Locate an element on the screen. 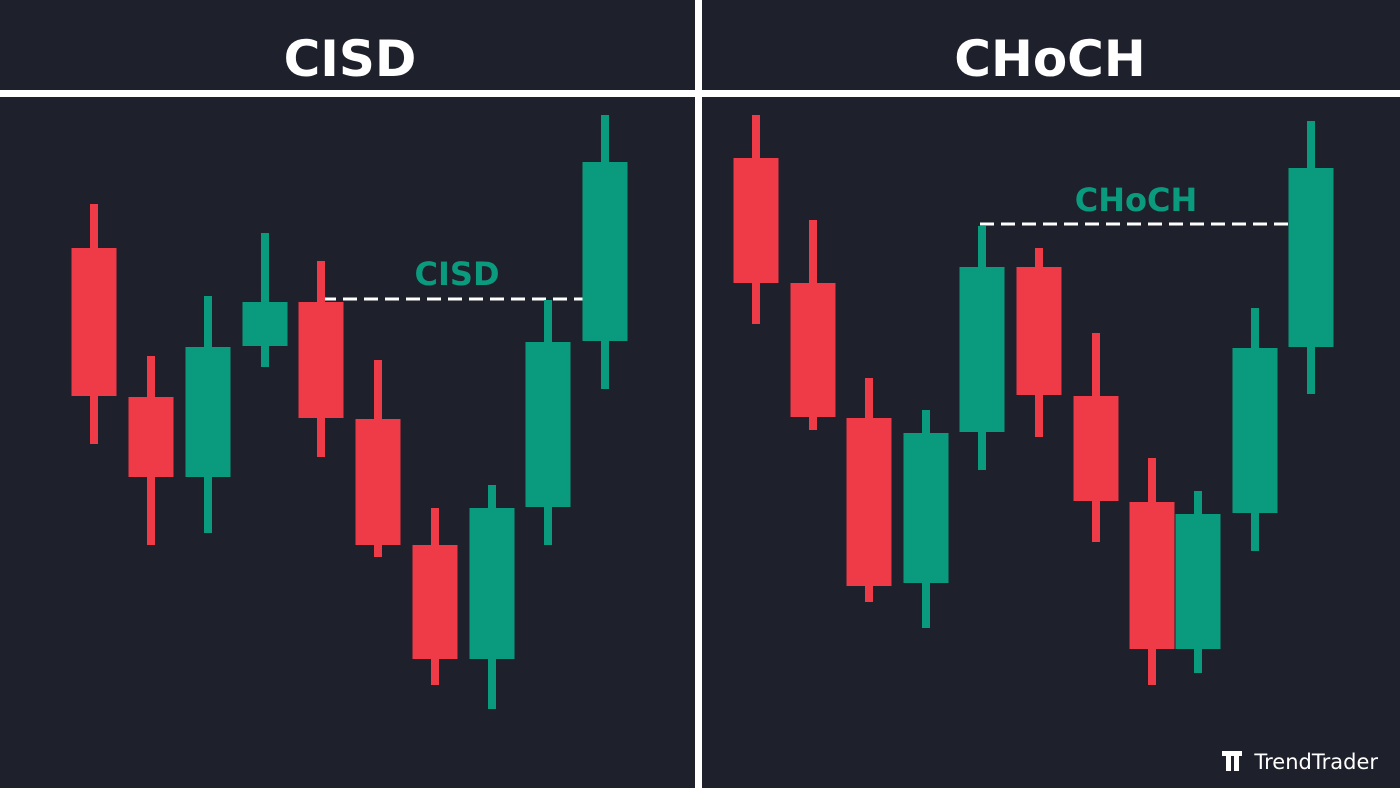 This screenshot has width=1400, height=788. panel-title: CISD is located at coordinates (350, 59).